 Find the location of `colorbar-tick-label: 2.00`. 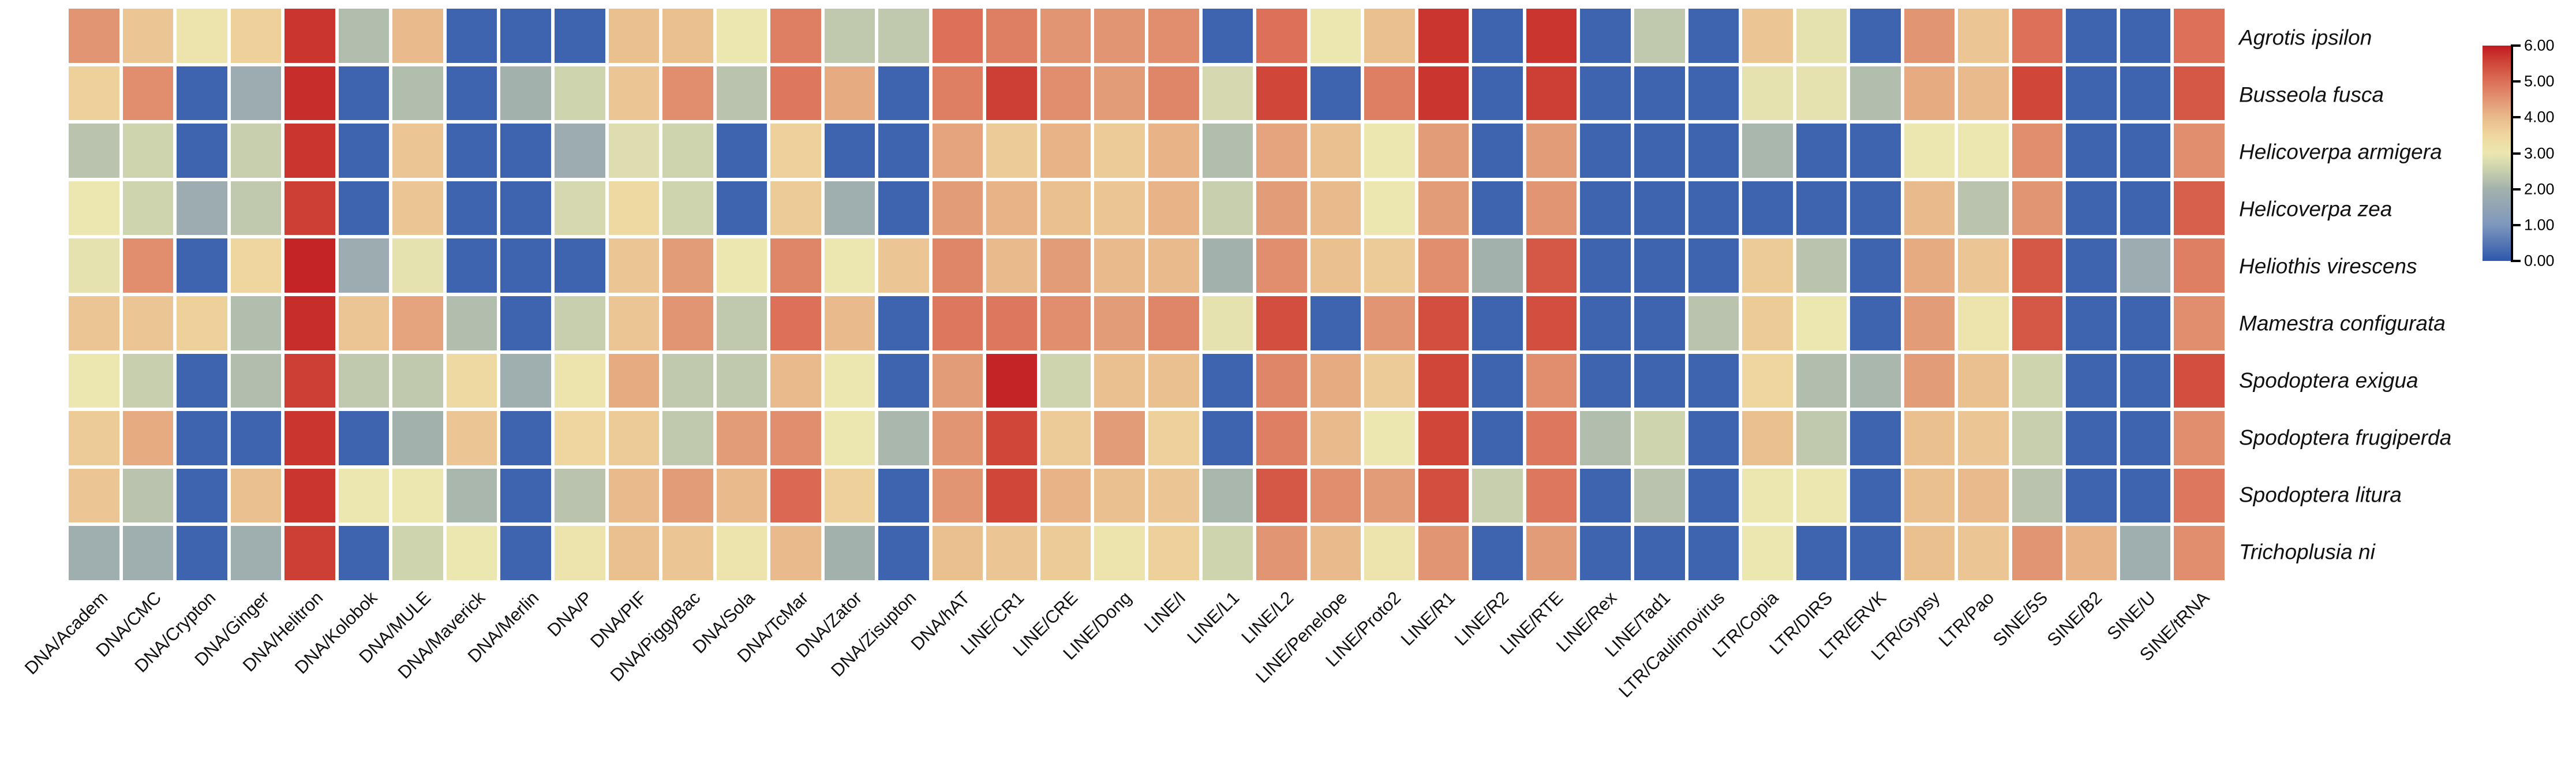

colorbar-tick-label: 2.00 is located at coordinates (2539, 189).